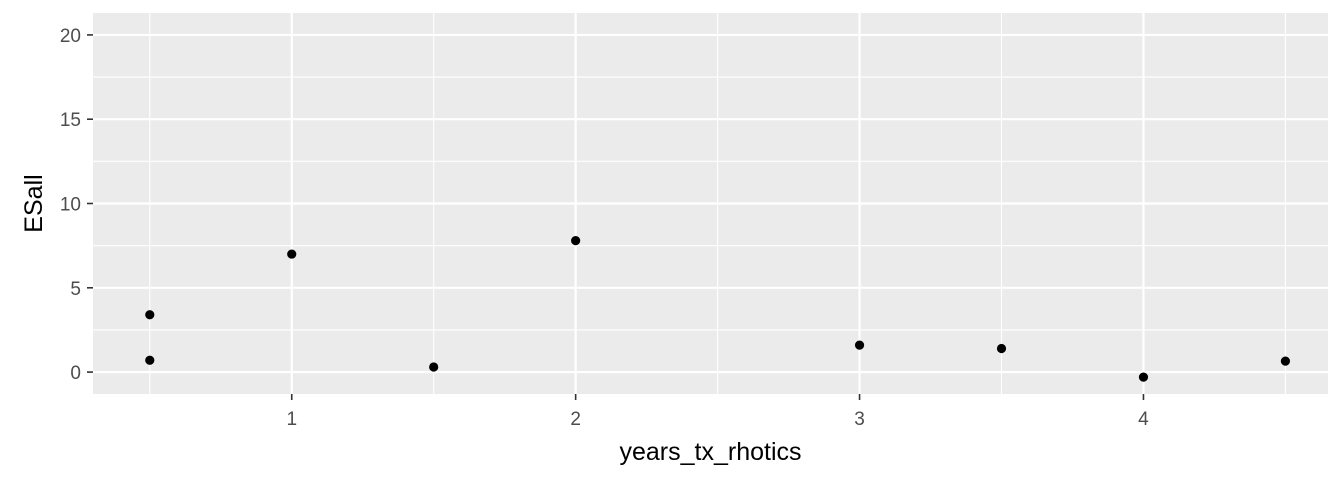 Image resolution: width=1344 pixels, height=480 pixels. What do you see at coordinates (75, 289) in the screenshot?
I see `y-tick-label: 5` at bounding box center [75, 289].